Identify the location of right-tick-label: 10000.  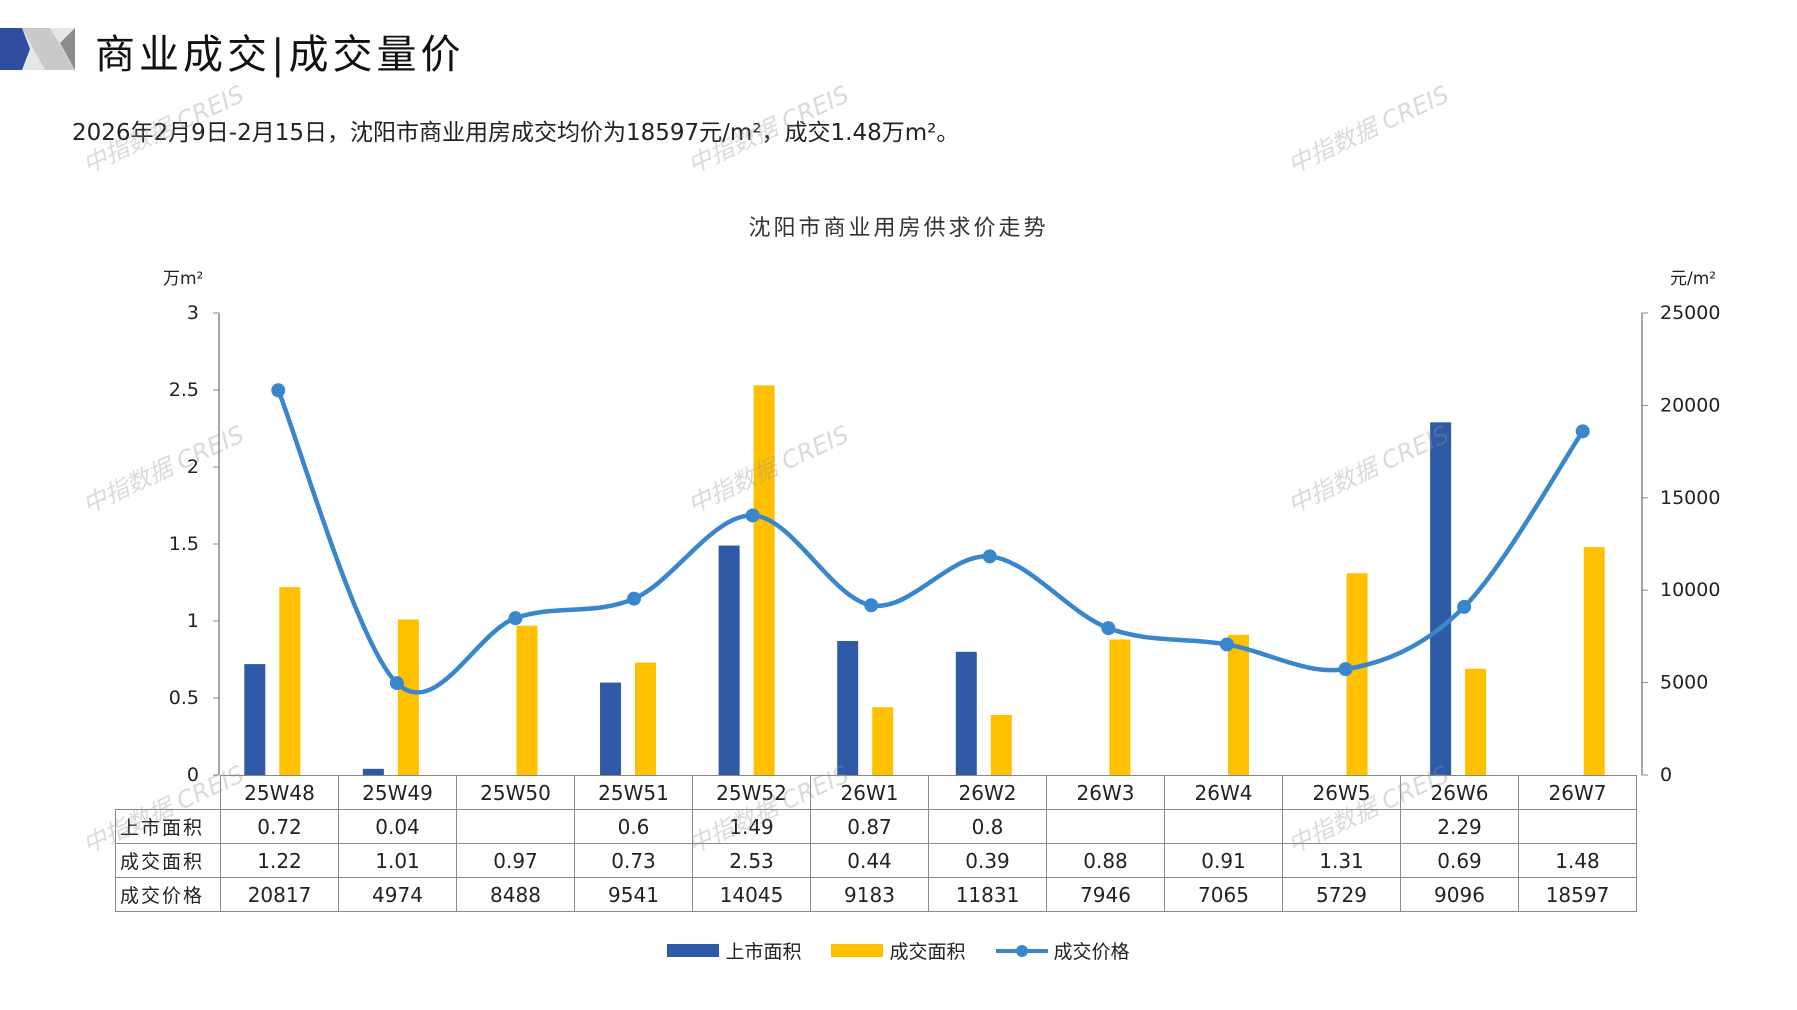
(1690, 590).